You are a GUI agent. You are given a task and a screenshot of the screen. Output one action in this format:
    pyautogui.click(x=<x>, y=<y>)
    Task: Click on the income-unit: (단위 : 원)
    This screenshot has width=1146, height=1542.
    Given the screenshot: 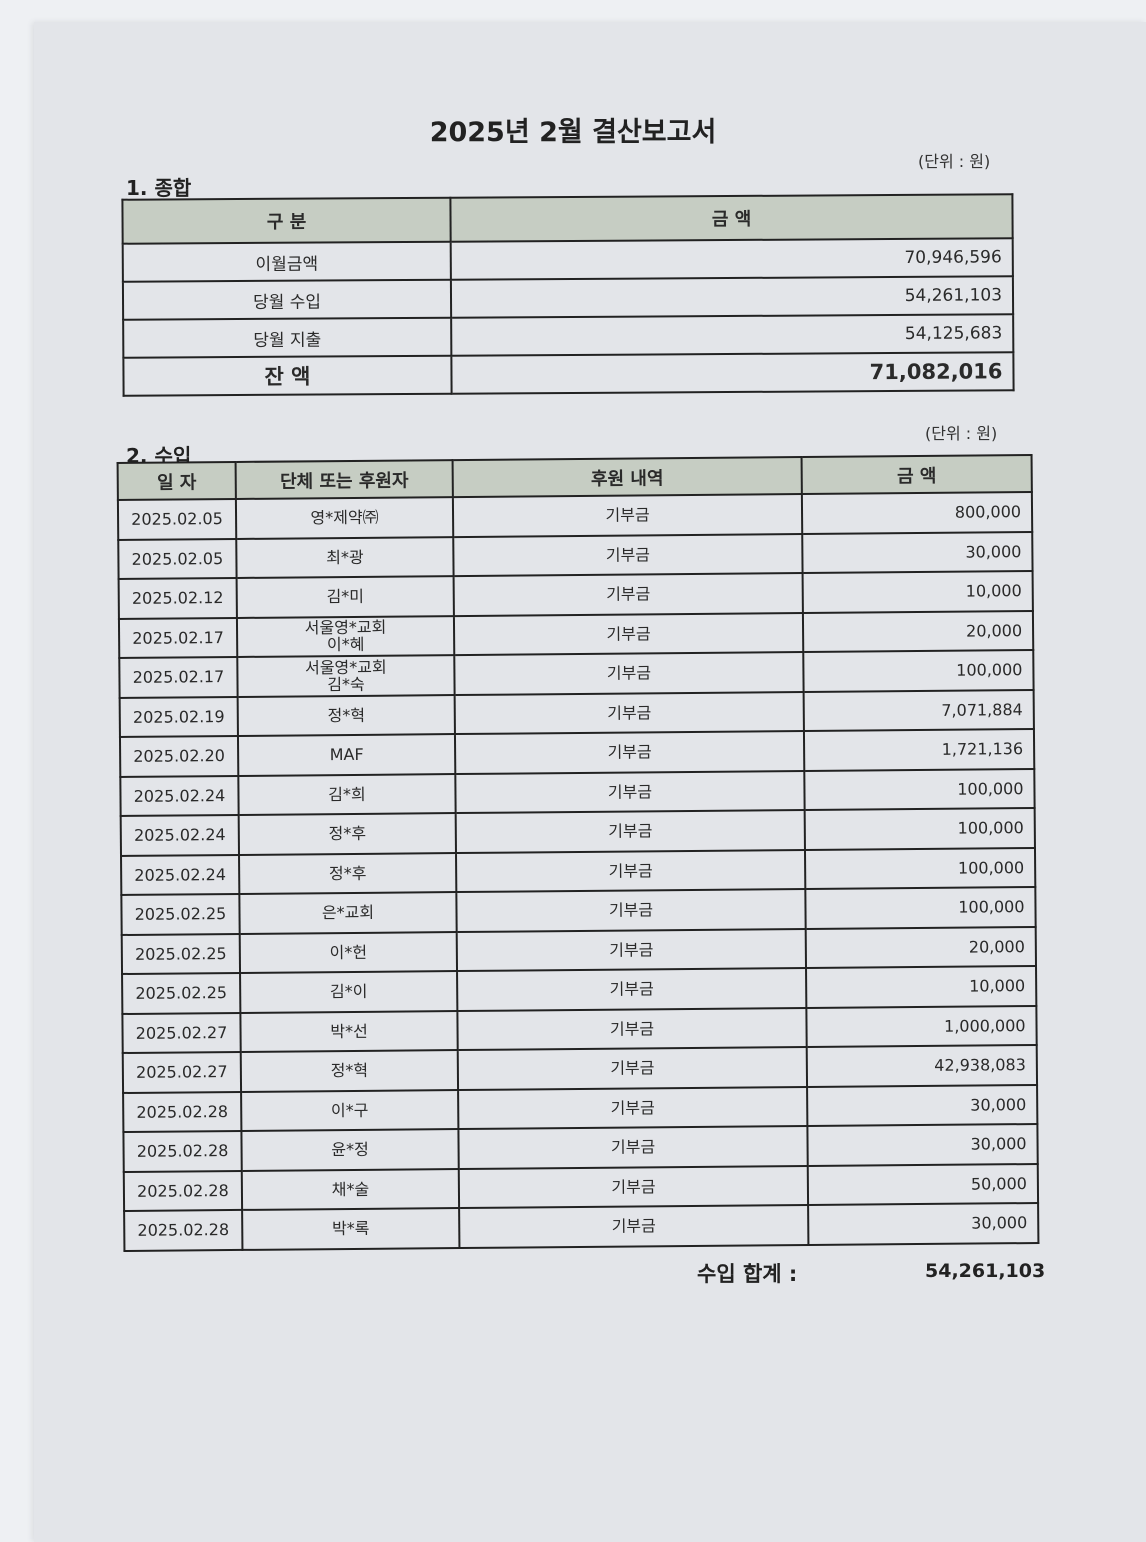 What is the action you would take?
    pyautogui.click(x=961, y=433)
    